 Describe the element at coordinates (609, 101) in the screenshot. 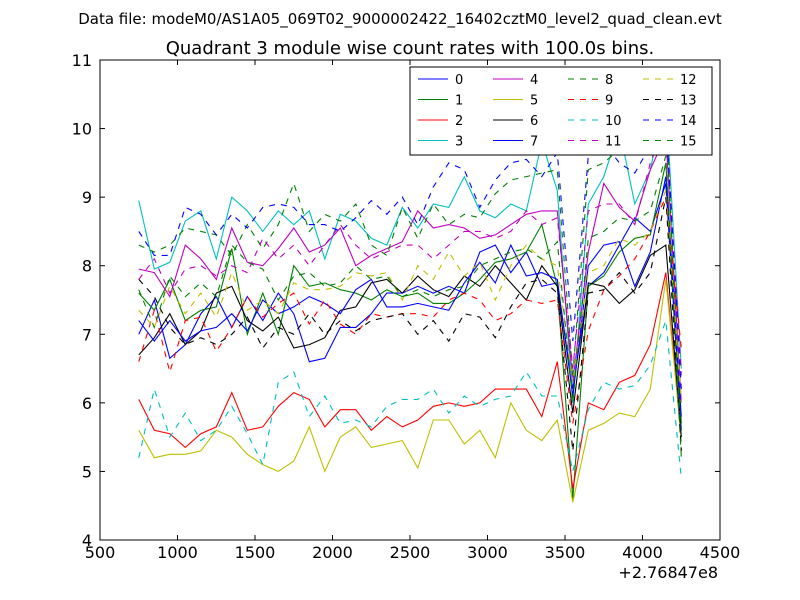

I see `legend-label-9: 9` at that location.